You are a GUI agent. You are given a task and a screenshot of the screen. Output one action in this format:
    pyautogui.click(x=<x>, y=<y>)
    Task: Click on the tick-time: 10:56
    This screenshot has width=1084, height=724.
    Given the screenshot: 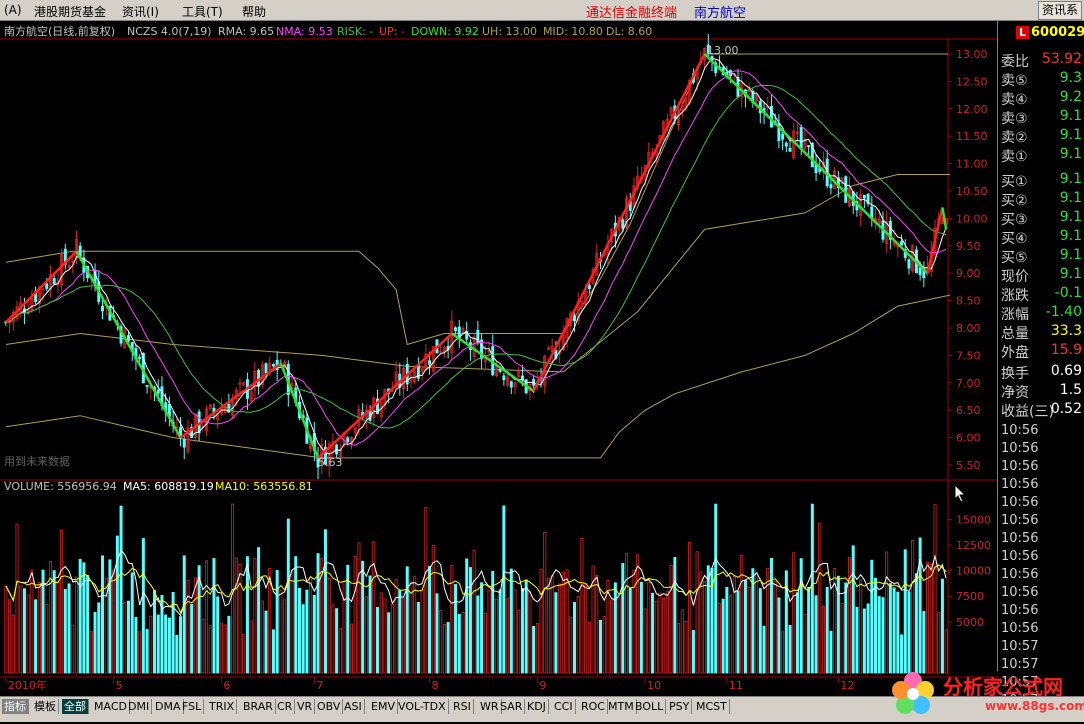 What is the action you would take?
    pyautogui.click(x=1020, y=466)
    